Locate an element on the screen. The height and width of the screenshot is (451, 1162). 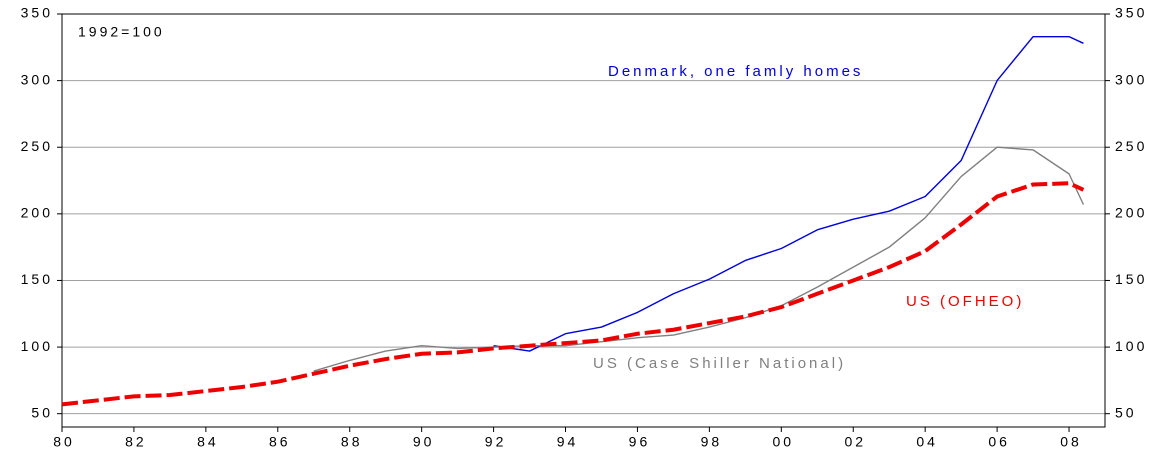
series-label: Denmark, one famly homes is located at coordinates (735, 71).